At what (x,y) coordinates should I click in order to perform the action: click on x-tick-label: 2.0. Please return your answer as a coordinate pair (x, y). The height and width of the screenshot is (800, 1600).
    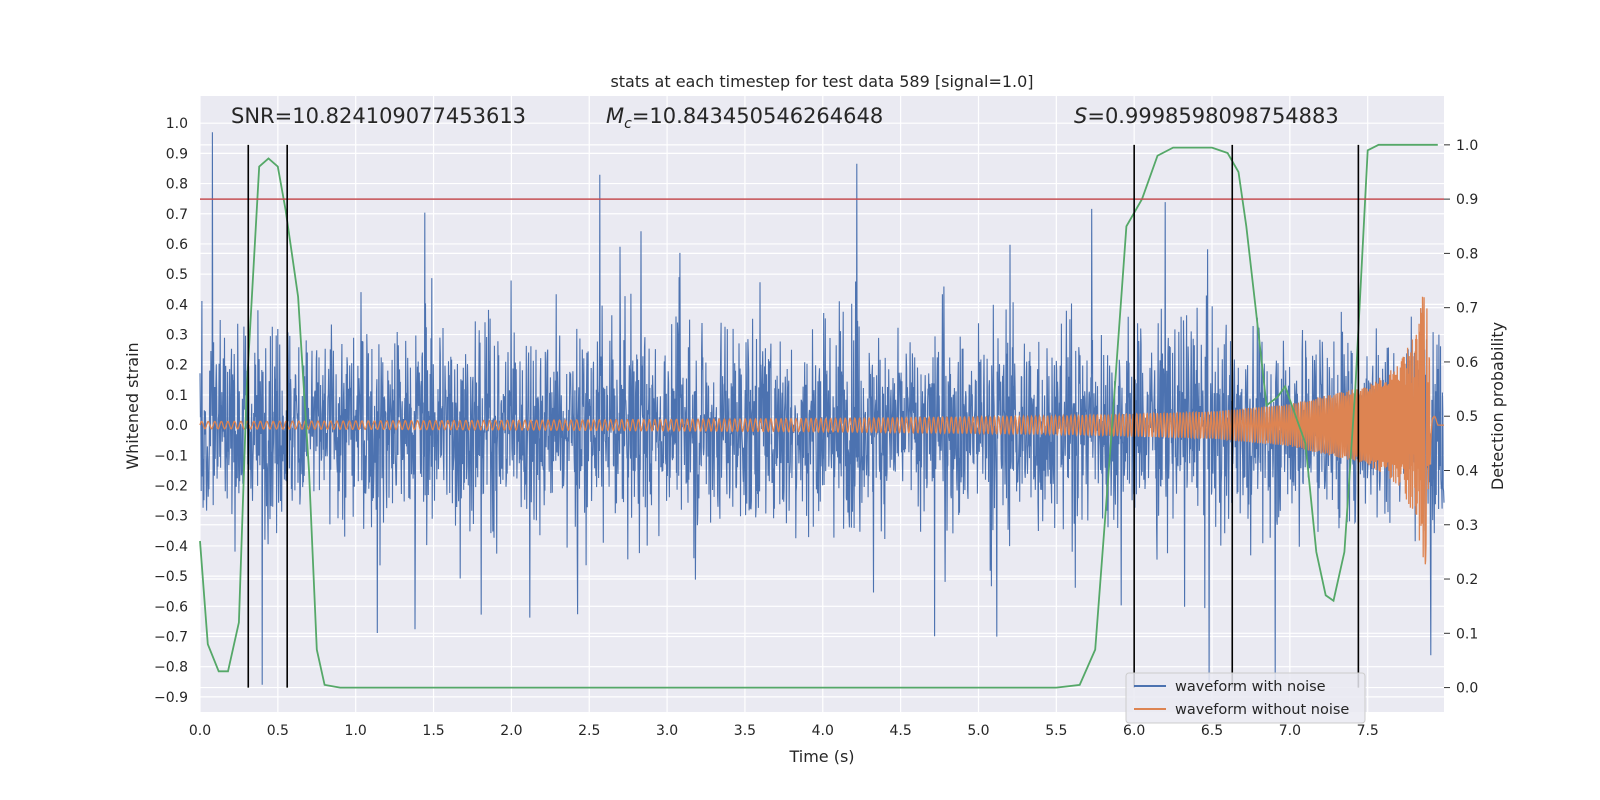
    Looking at the image, I should click on (511, 731).